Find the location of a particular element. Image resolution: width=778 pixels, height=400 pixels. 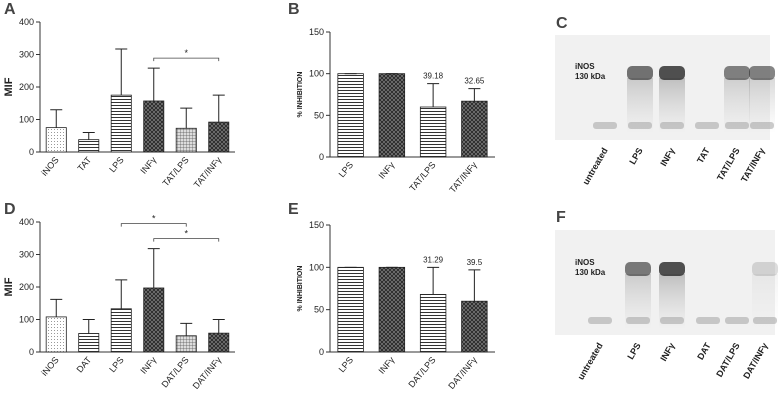

y-axis-label: MIF is located at coordinates (9, 86).